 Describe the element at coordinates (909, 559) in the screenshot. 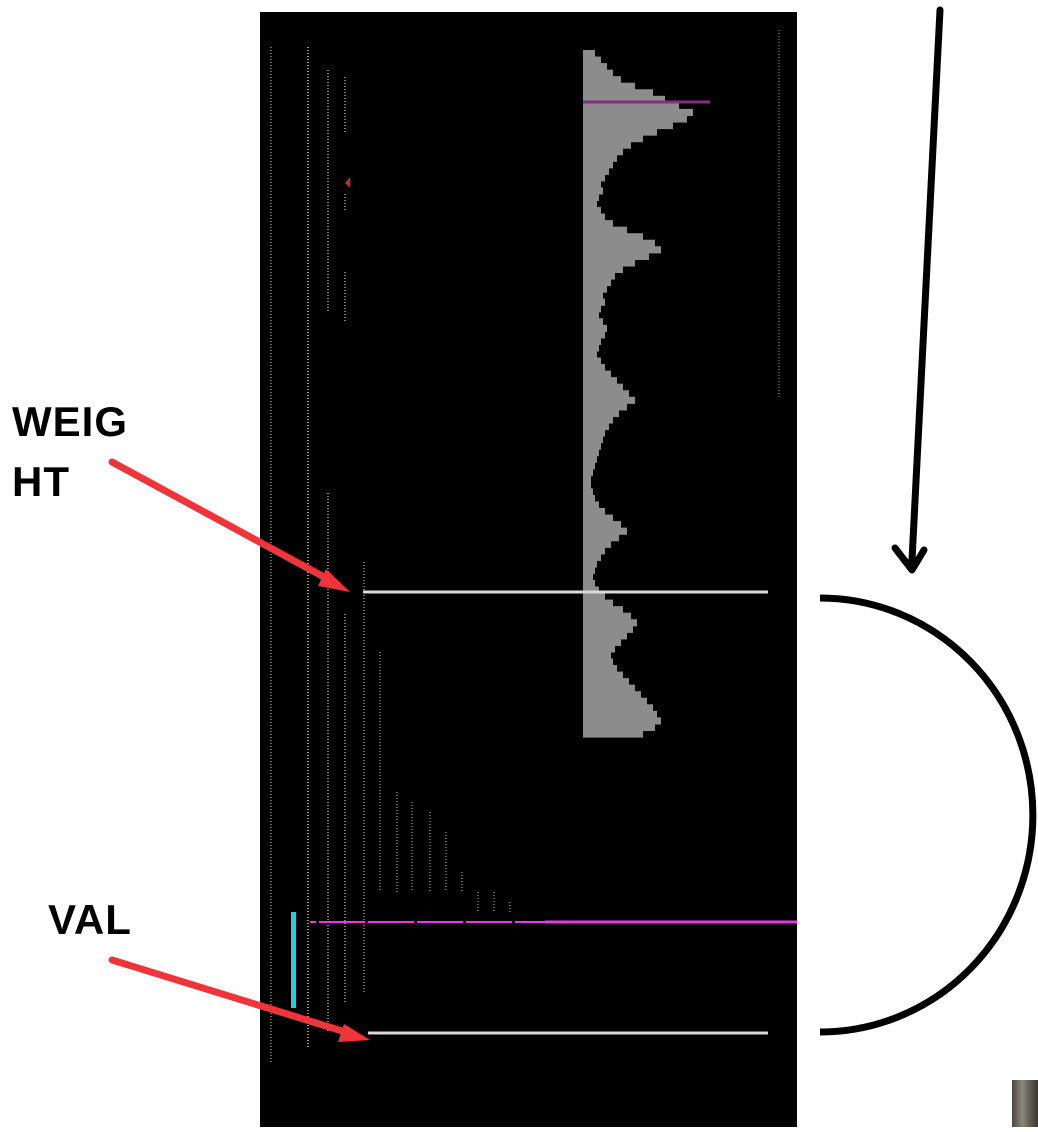

I see `pointer-arrow-head` at that location.